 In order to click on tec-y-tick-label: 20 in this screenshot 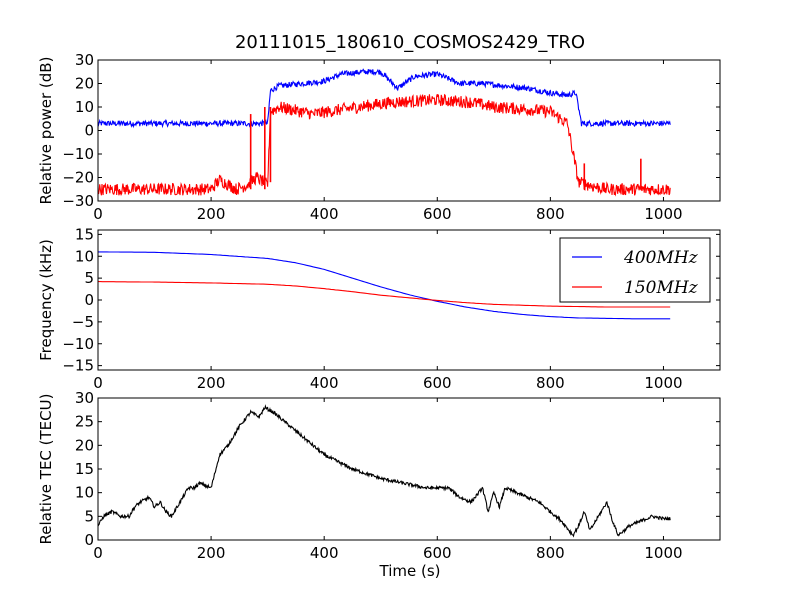, I will do `click(84, 445)`.